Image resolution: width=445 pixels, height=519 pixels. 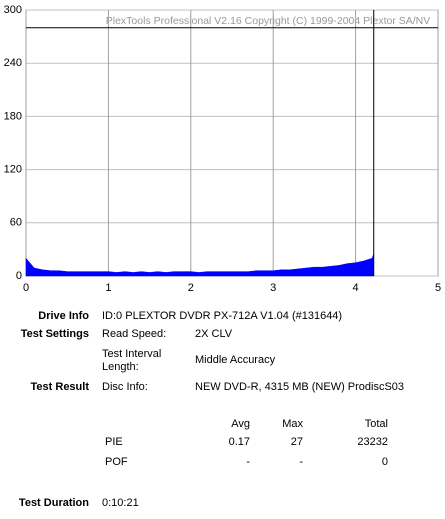 I want to click on row-label: PIE, so click(x=114, y=442).